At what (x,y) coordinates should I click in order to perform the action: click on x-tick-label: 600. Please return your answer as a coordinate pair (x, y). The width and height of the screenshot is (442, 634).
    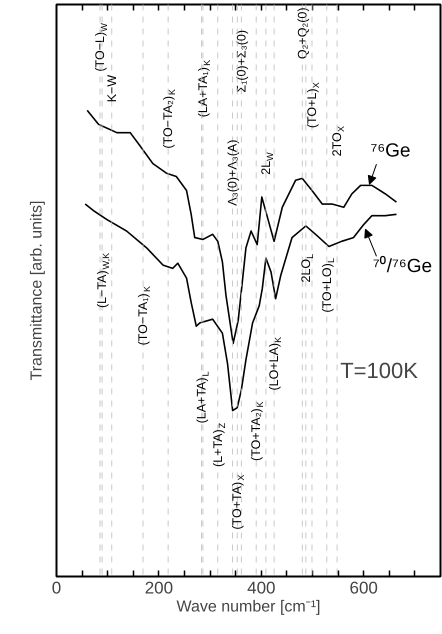
    Looking at the image, I should click on (364, 588).